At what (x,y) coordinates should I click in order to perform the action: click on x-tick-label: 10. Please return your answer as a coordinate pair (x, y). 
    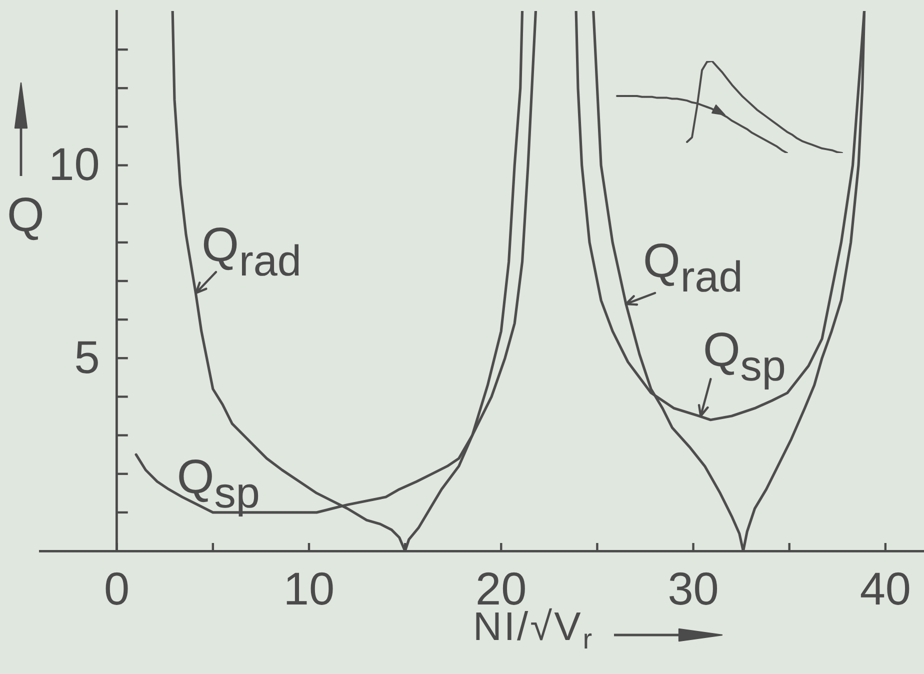
    Looking at the image, I should click on (309, 588).